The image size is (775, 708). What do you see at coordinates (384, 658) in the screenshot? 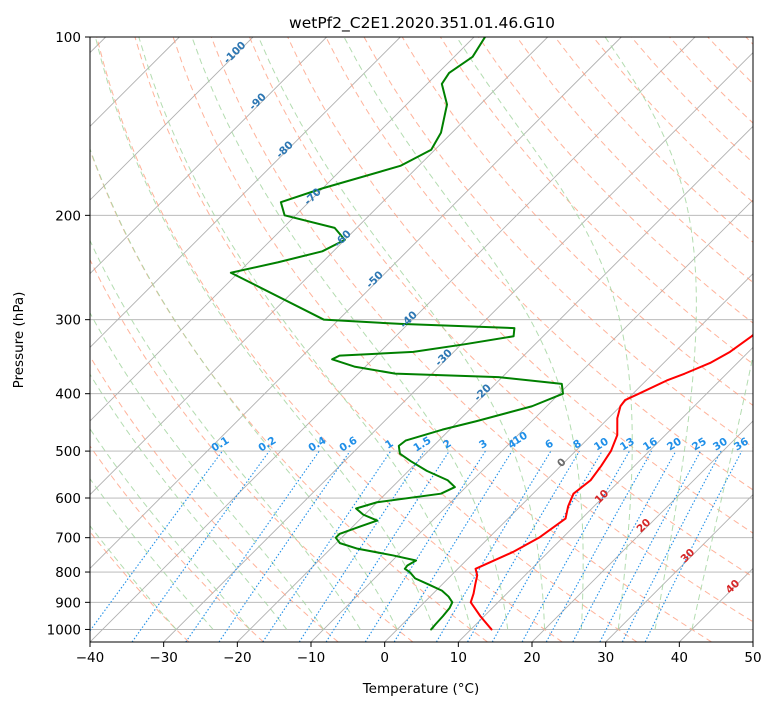
I see `x-tick-label: 0` at bounding box center [384, 658].